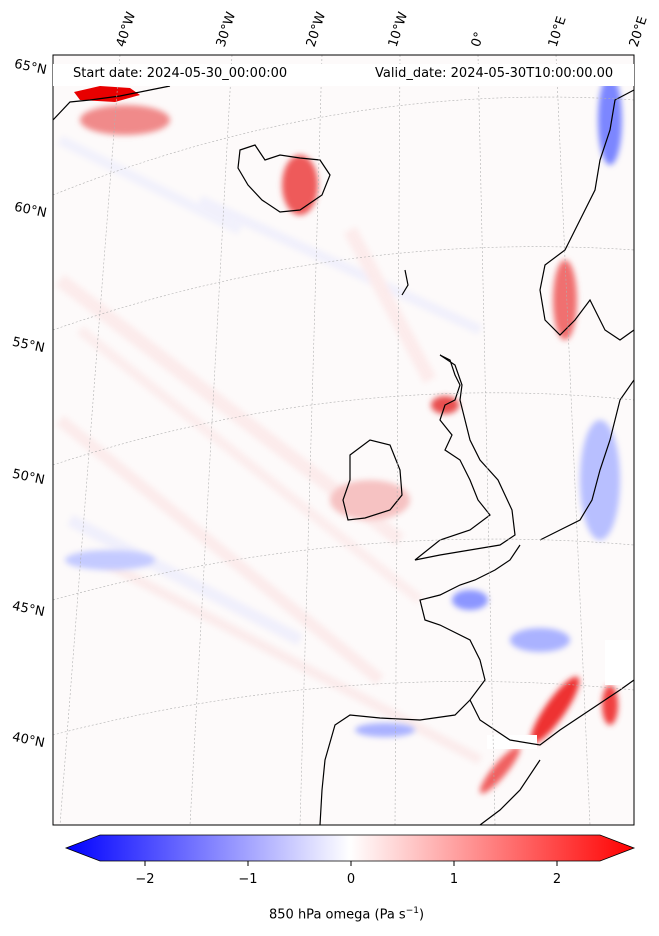  Describe the element at coordinates (421, 915) in the screenshot. I see `colorbar-title-close: )` at that location.